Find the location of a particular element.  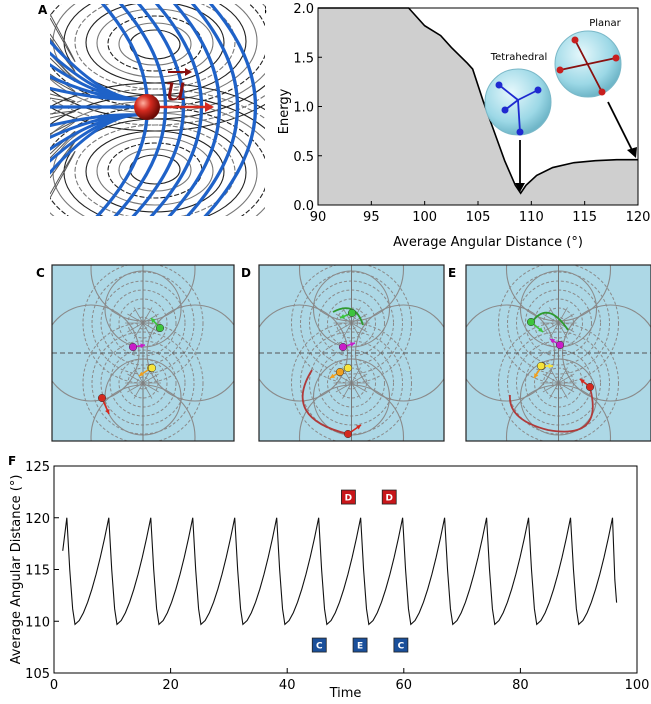

planar-arrow is located at coordinates (620, 126).